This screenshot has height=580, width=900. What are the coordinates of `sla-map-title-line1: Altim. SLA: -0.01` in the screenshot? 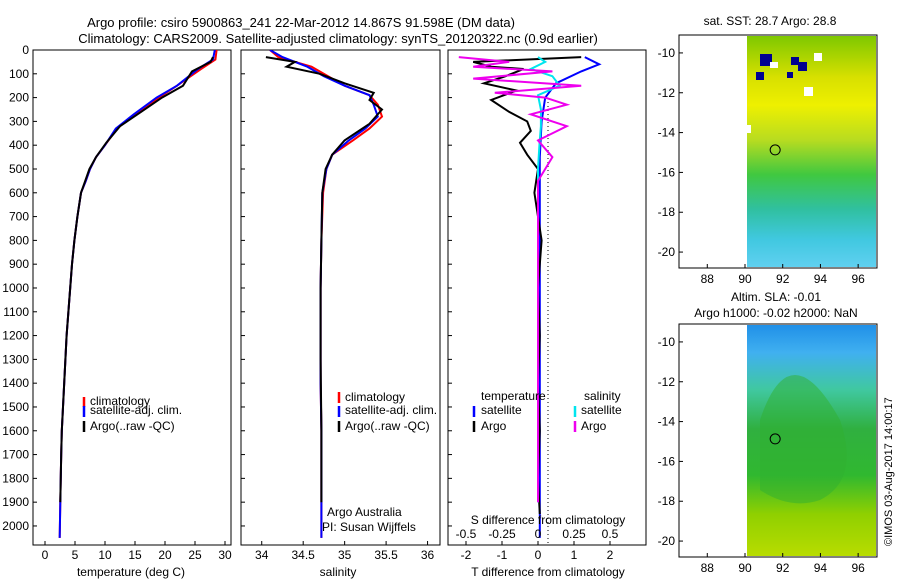 It's located at (776, 297).